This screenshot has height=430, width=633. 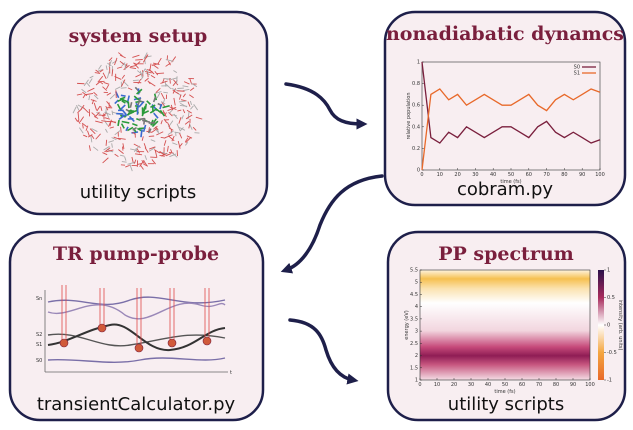 What do you see at coordinates (326, 106) in the screenshot?
I see `arrow` at bounding box center [326, 106].